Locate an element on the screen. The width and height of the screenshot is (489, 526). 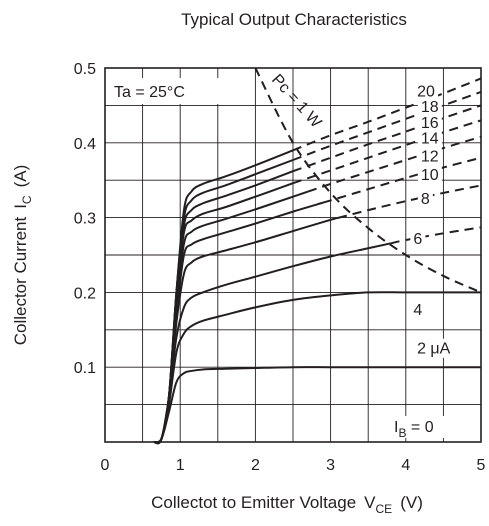
y-tick-label: 0.3 is located at coordinates (85, 219).